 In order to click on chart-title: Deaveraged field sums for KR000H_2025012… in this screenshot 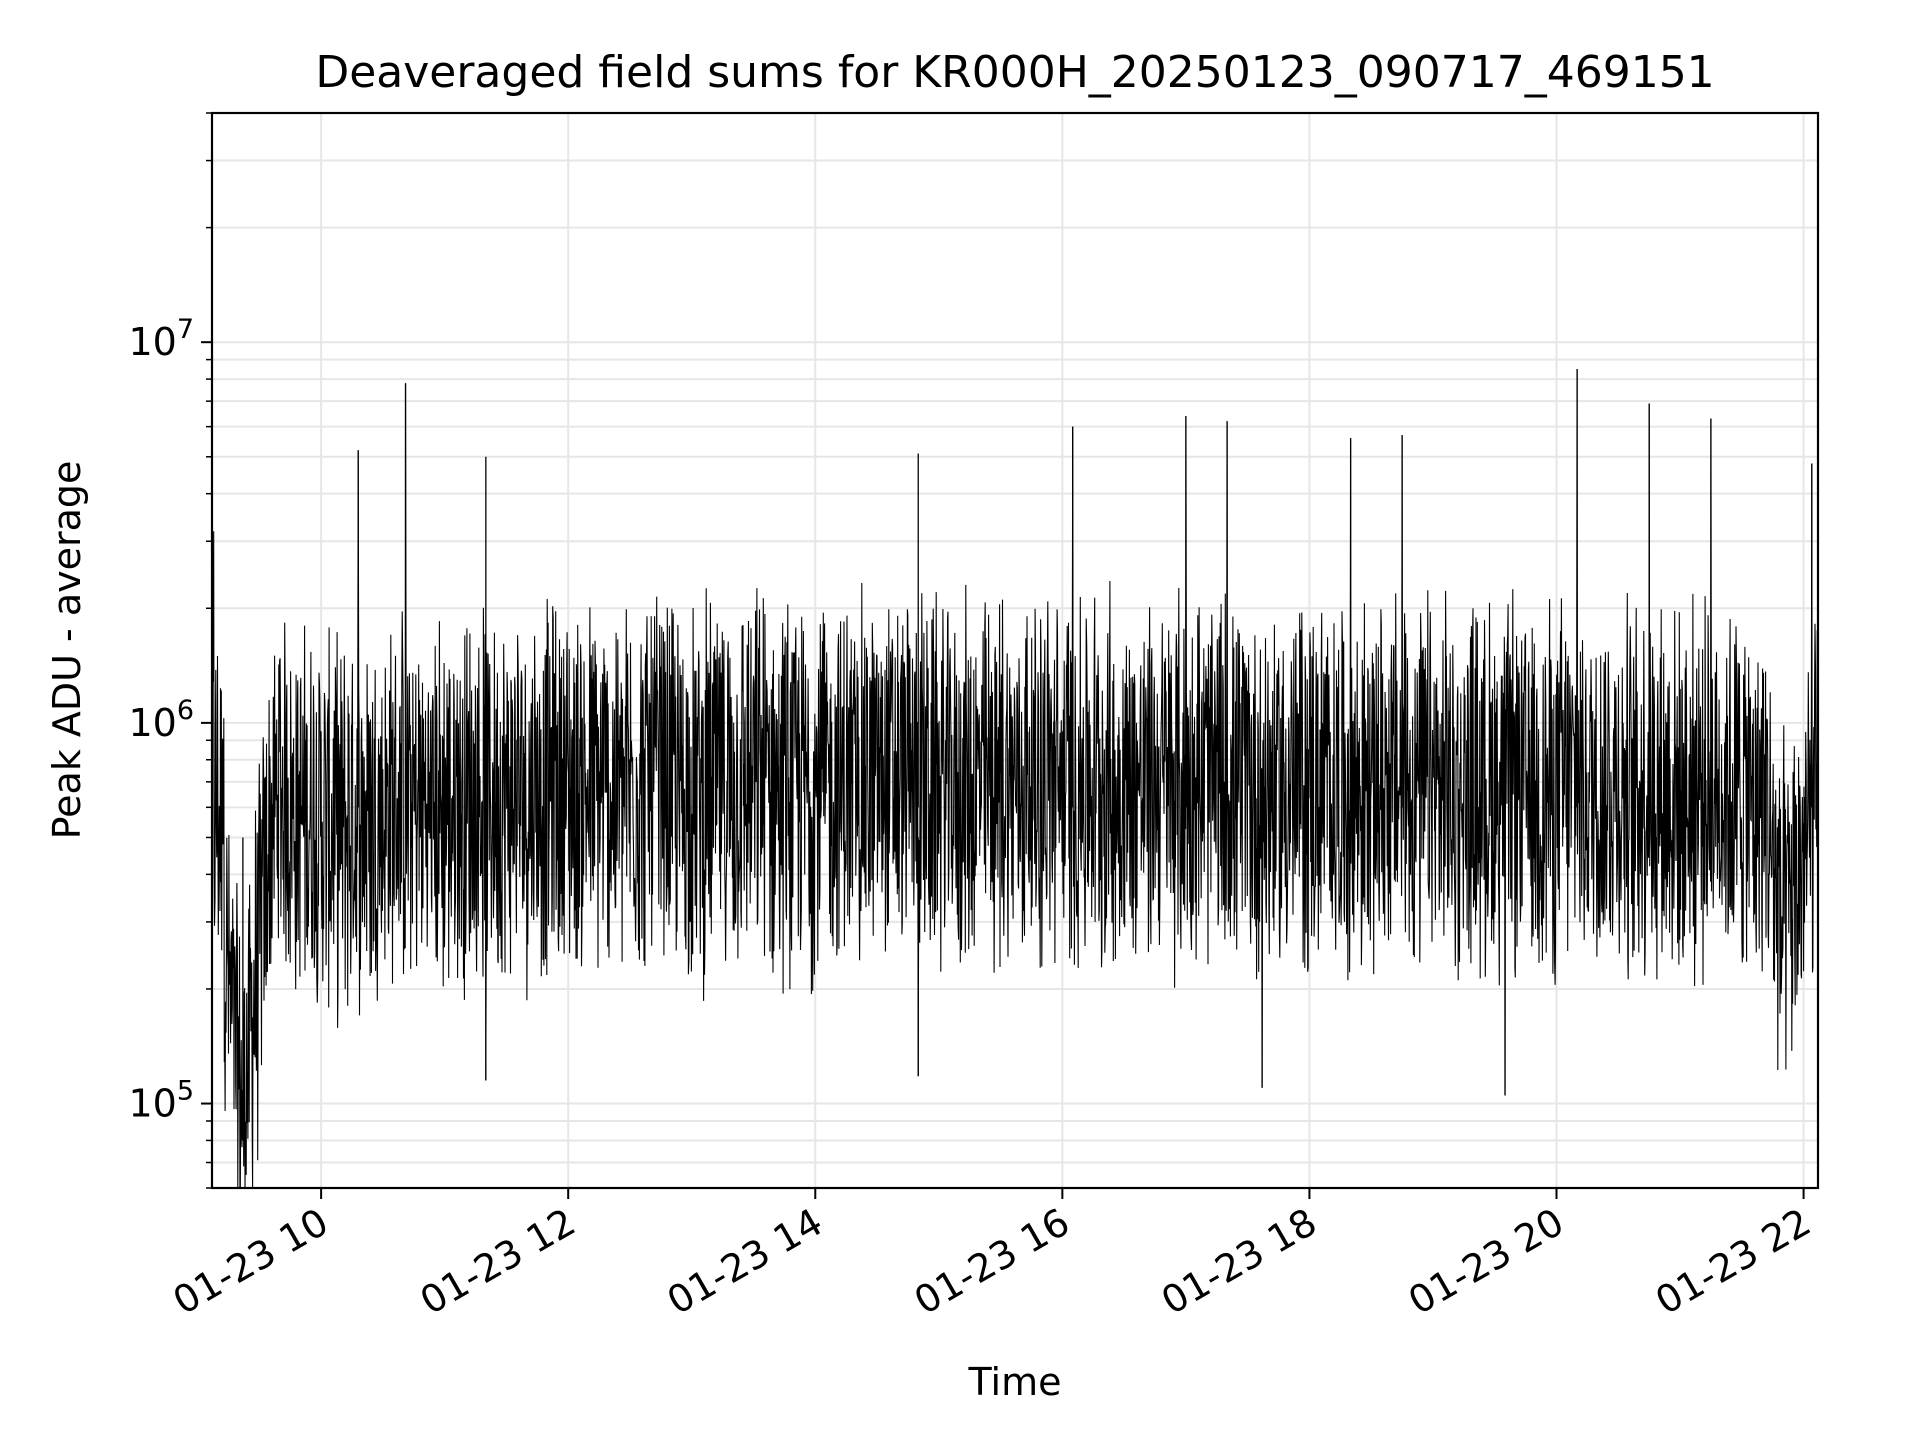, I will do `click(1014, 72)`.